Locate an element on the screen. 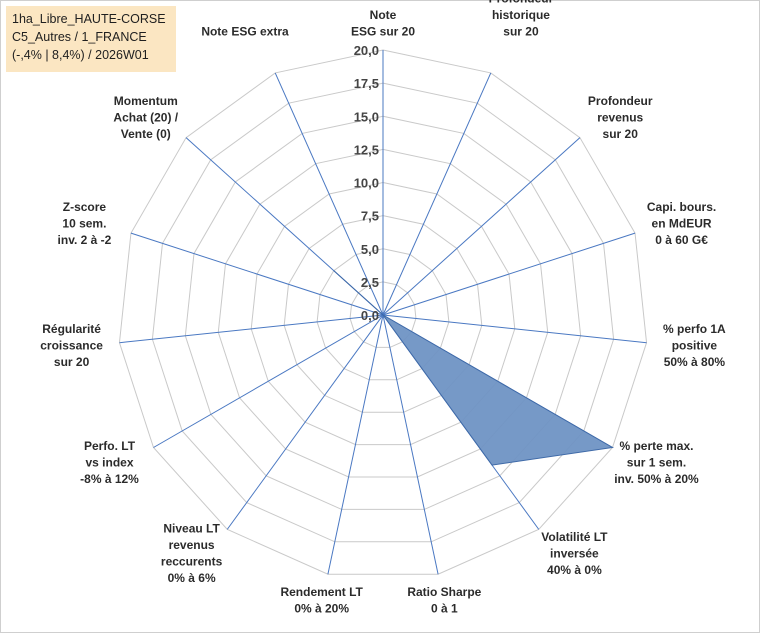 The height and width of the screenshot is (633, 760). axis-label-0-line-1: ESG sur 20 is located at coordinates (383, 32).